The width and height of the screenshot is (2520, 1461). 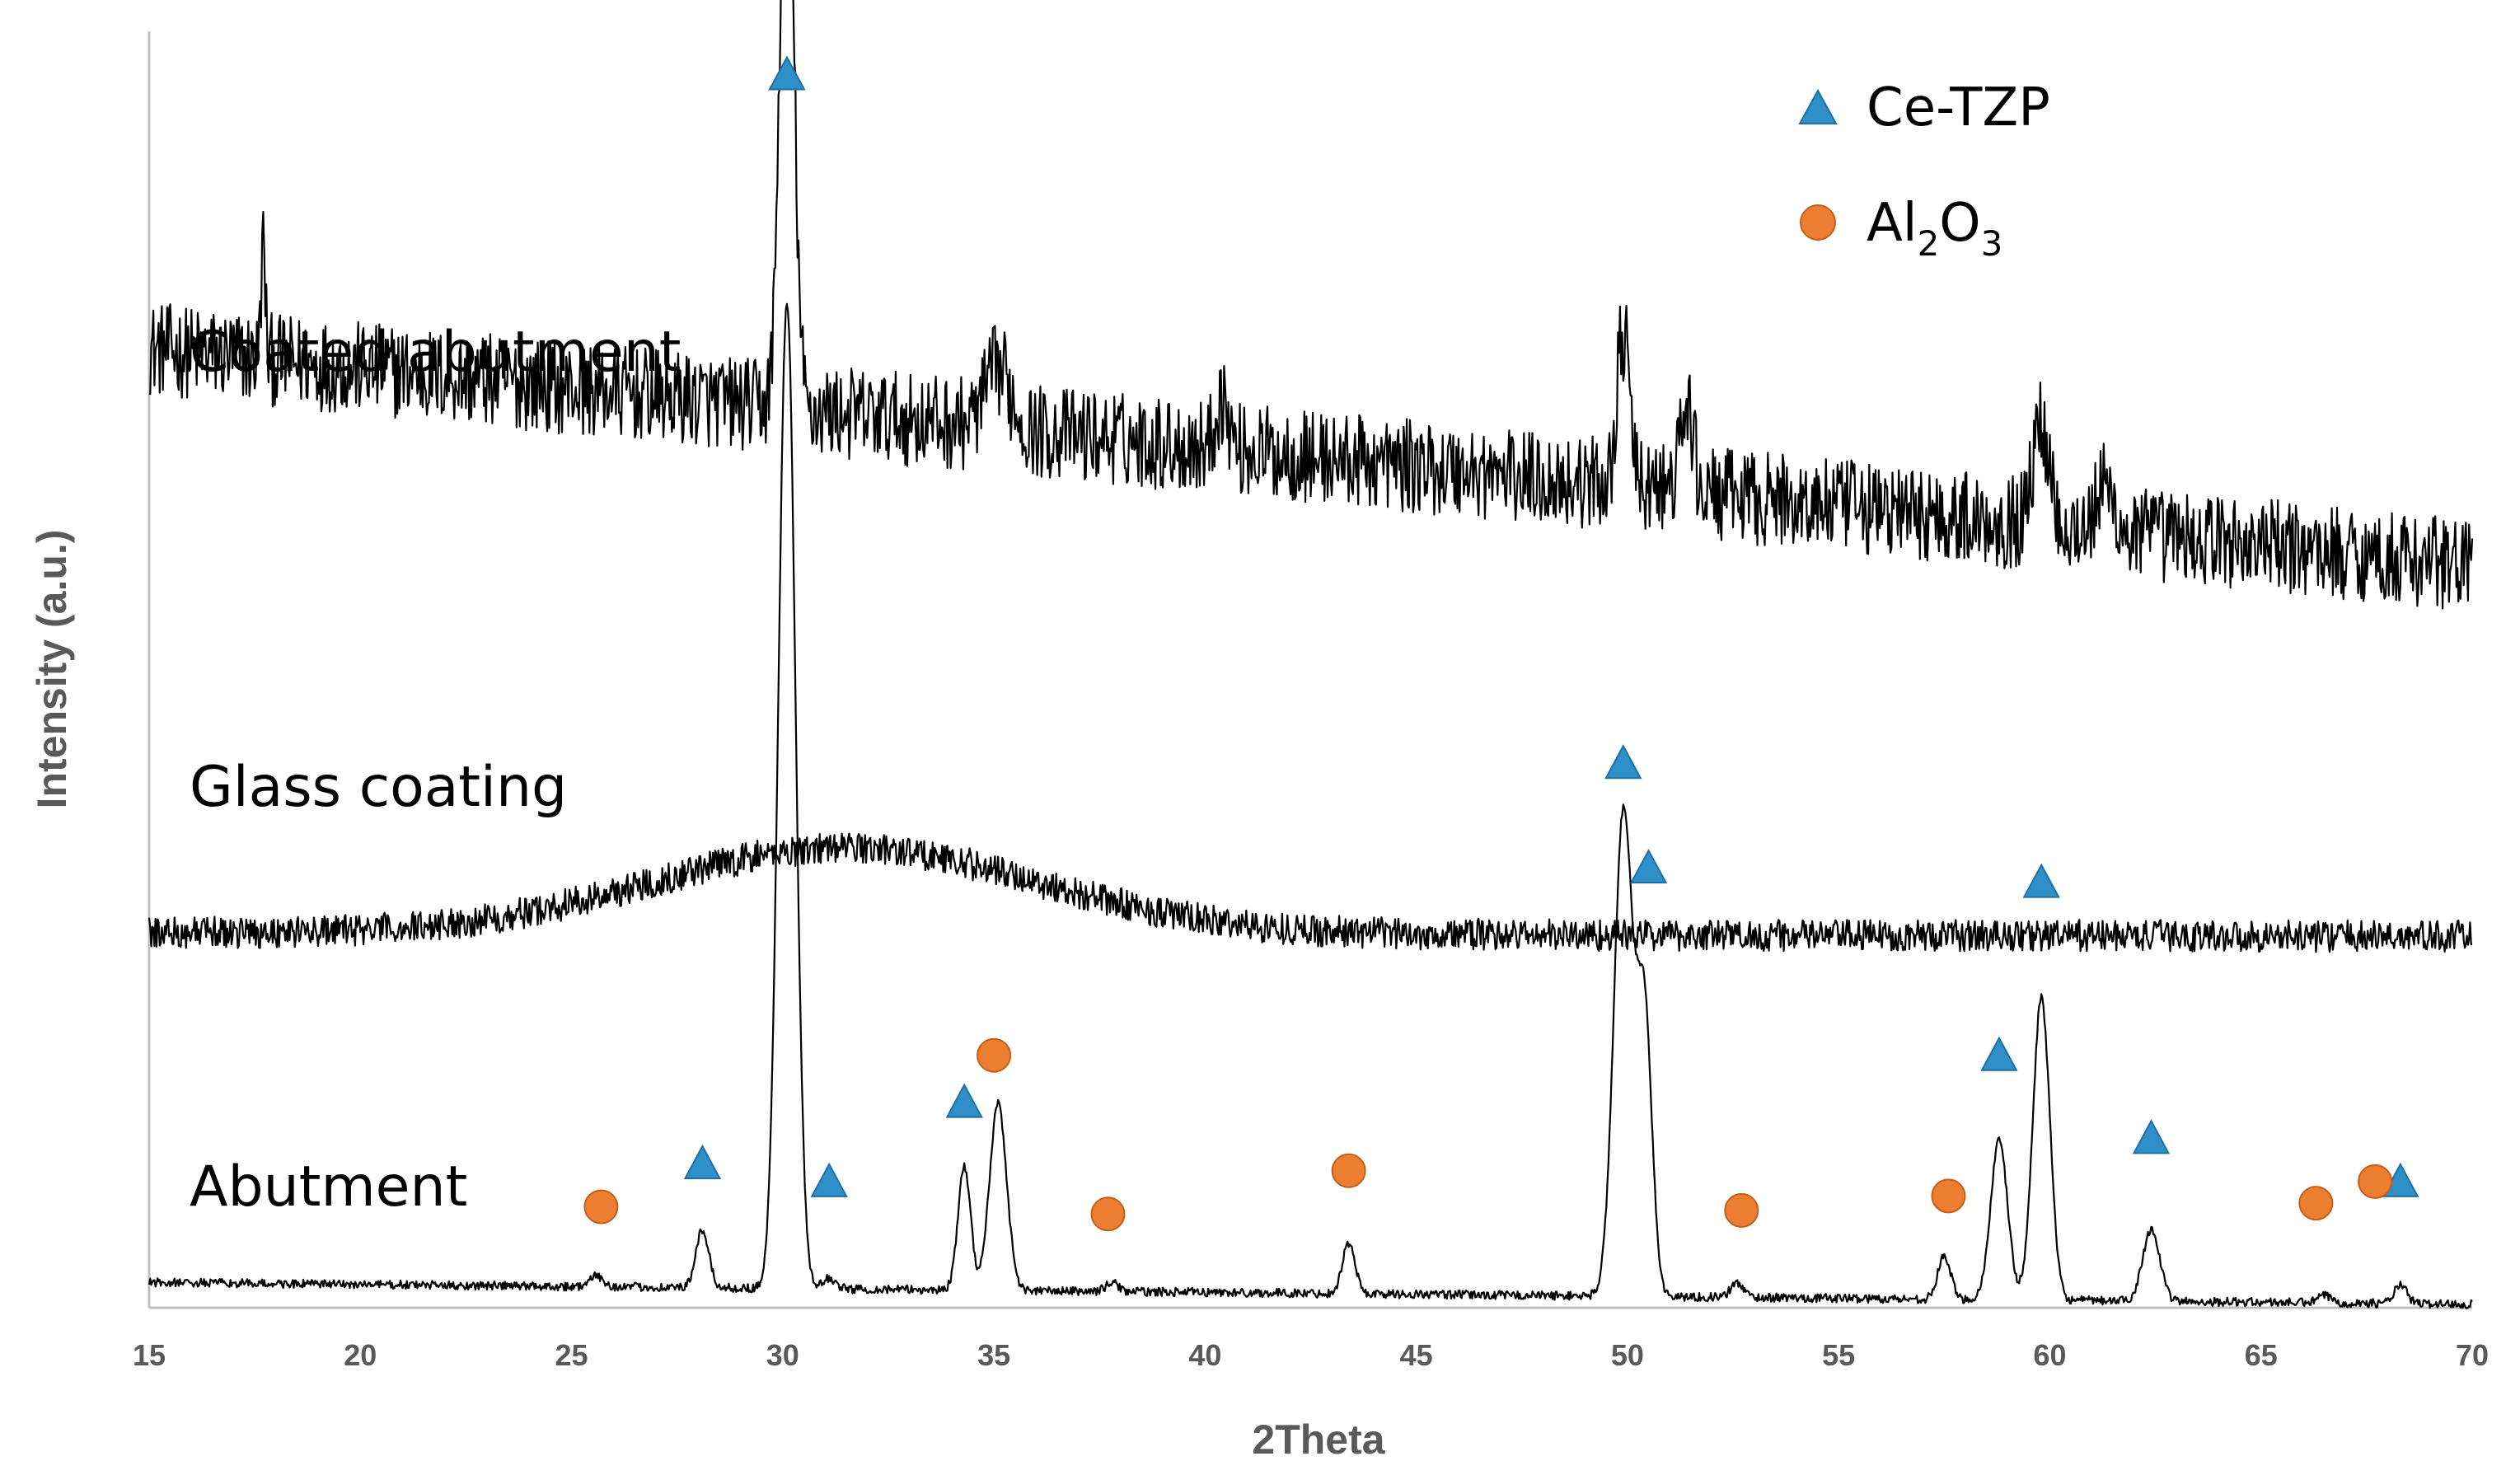 What do you see at coordinates (1204, 1355) in the screenshot?
I see `x-tick-label: 40` at bounding box center [1204, 1355].